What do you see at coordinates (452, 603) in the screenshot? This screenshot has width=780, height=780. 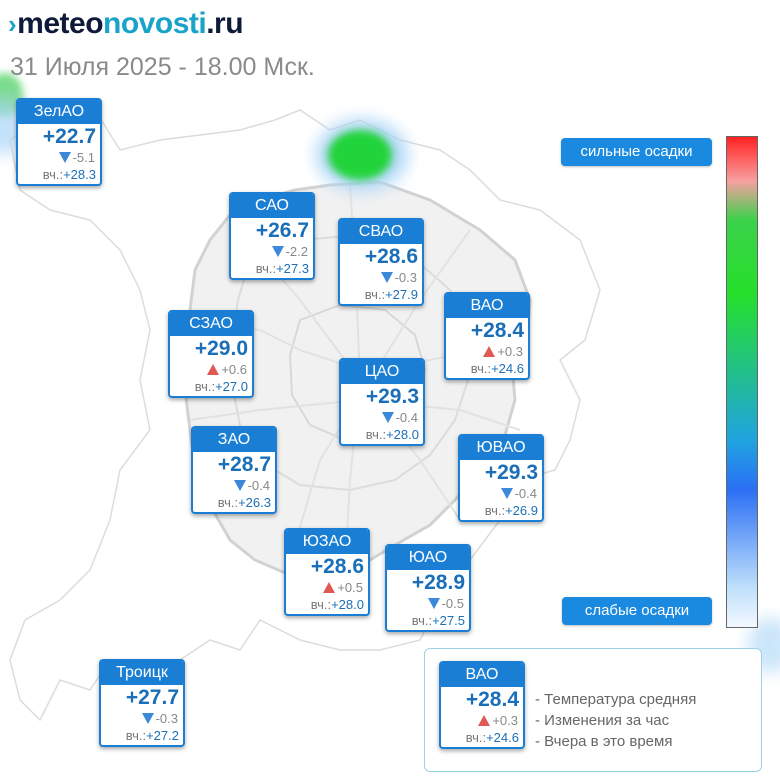 I see `district-change-value: -0.5` at bounding box center [452, 603].